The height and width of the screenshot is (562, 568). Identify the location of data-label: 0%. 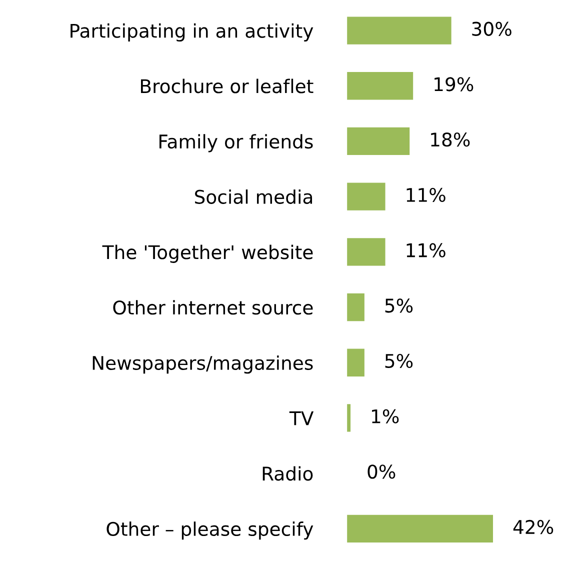
(382, 471).